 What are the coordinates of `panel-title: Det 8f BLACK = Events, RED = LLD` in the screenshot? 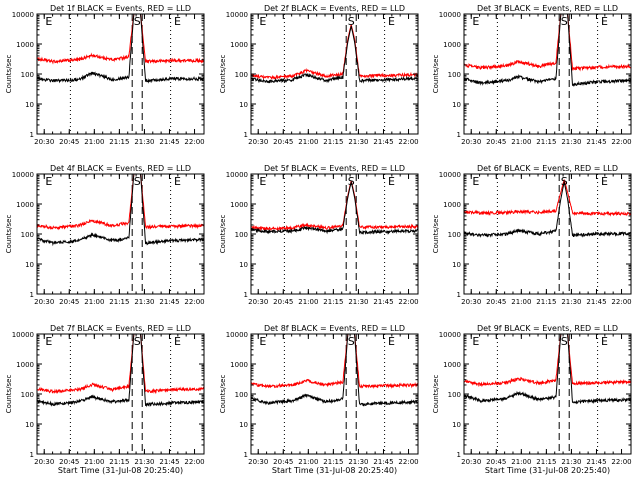 It's located at (334, 328).